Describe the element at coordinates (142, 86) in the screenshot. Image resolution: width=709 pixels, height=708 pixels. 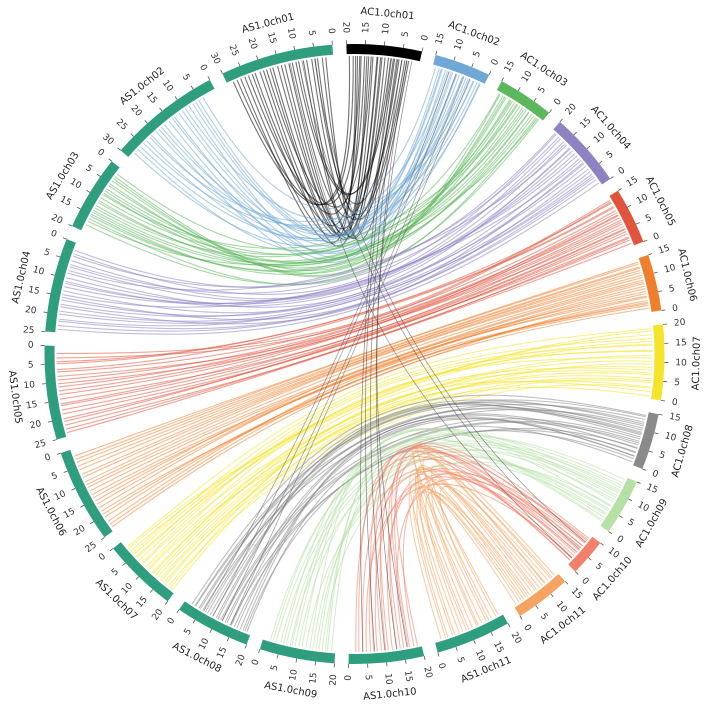
I see `chromosome-label: AS1.0ch02` at that location.